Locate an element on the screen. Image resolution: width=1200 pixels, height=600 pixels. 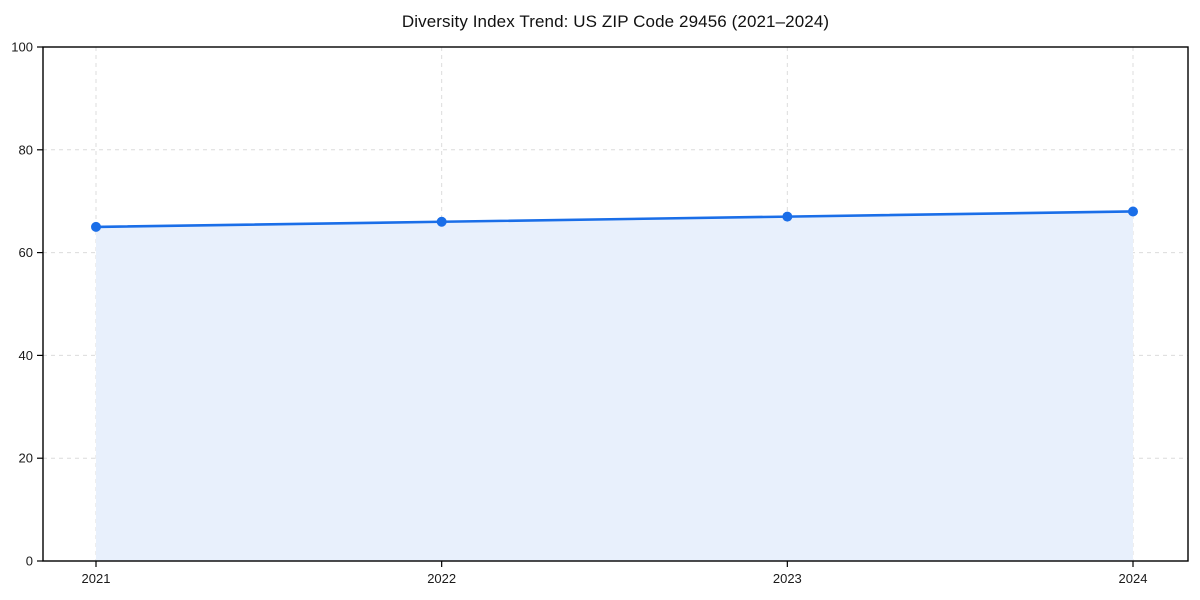
y-tick-label: 80 is located at coordinates (26, 149).